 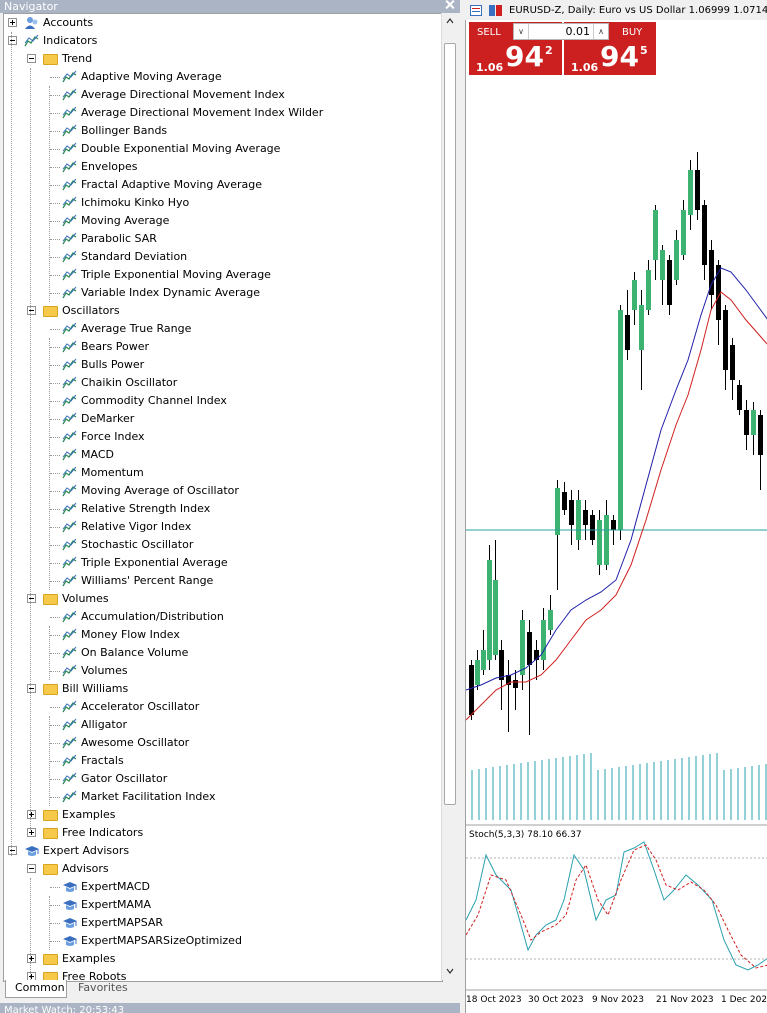 I want to click on tree-item: Relative Strength Index, so click(x=223, y=509).